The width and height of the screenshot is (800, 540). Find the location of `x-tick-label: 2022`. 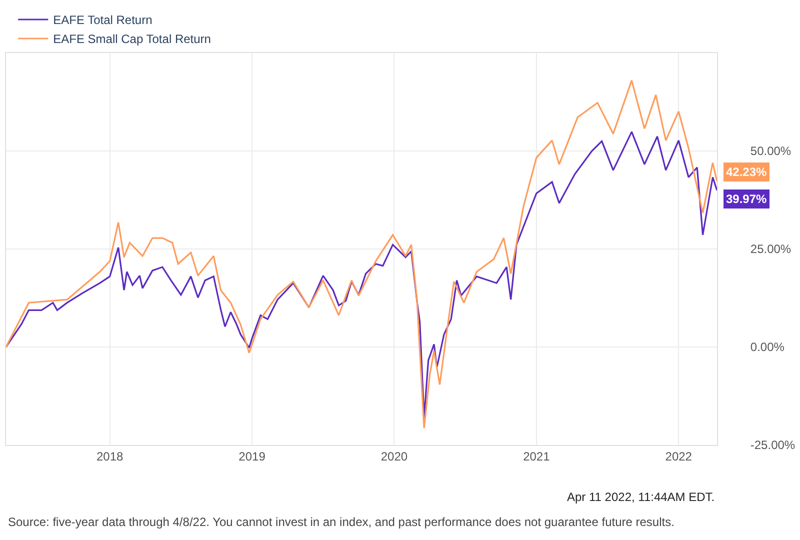

x-tick-label: 2022 is located at coordinates (678, 456).